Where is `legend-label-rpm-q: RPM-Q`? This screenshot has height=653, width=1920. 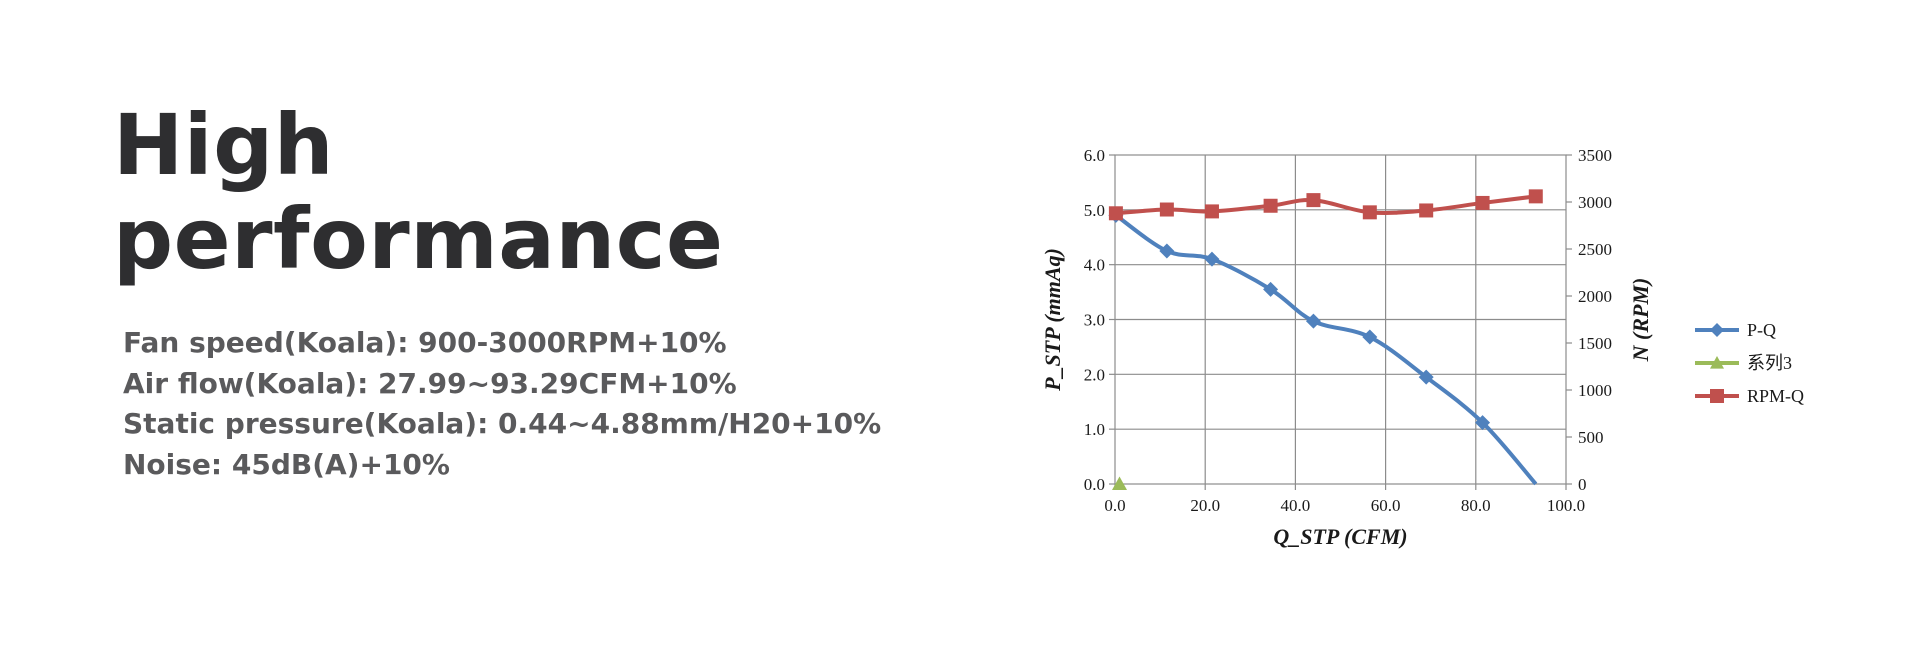 legend-label-rpm-q: RPM-Q is located at coordinates (1775, 396).